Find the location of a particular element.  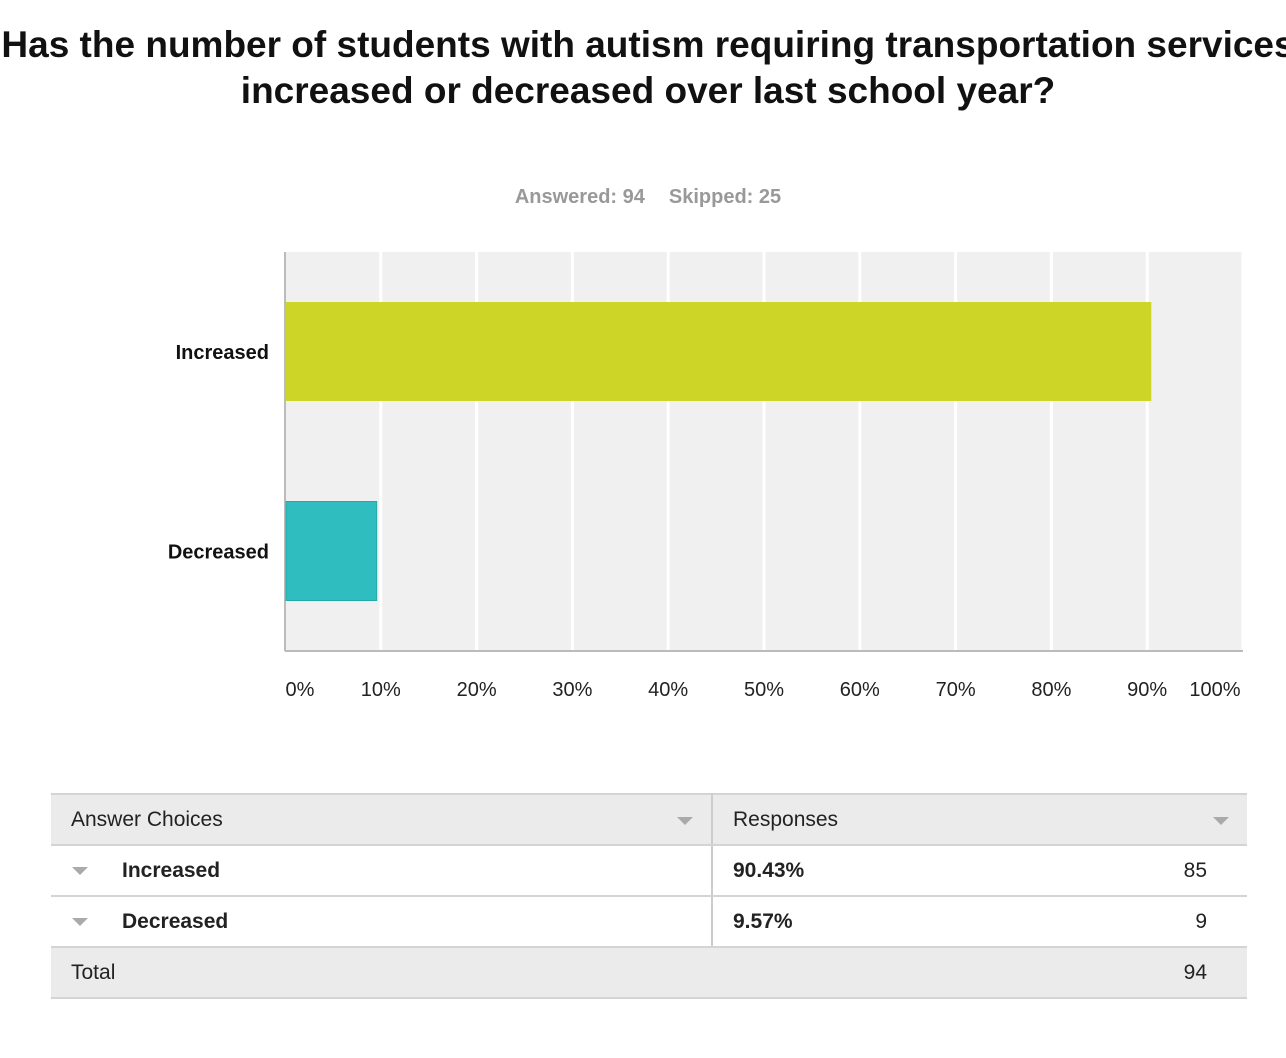

category-label: Increased is located at coordinates (222, 353).